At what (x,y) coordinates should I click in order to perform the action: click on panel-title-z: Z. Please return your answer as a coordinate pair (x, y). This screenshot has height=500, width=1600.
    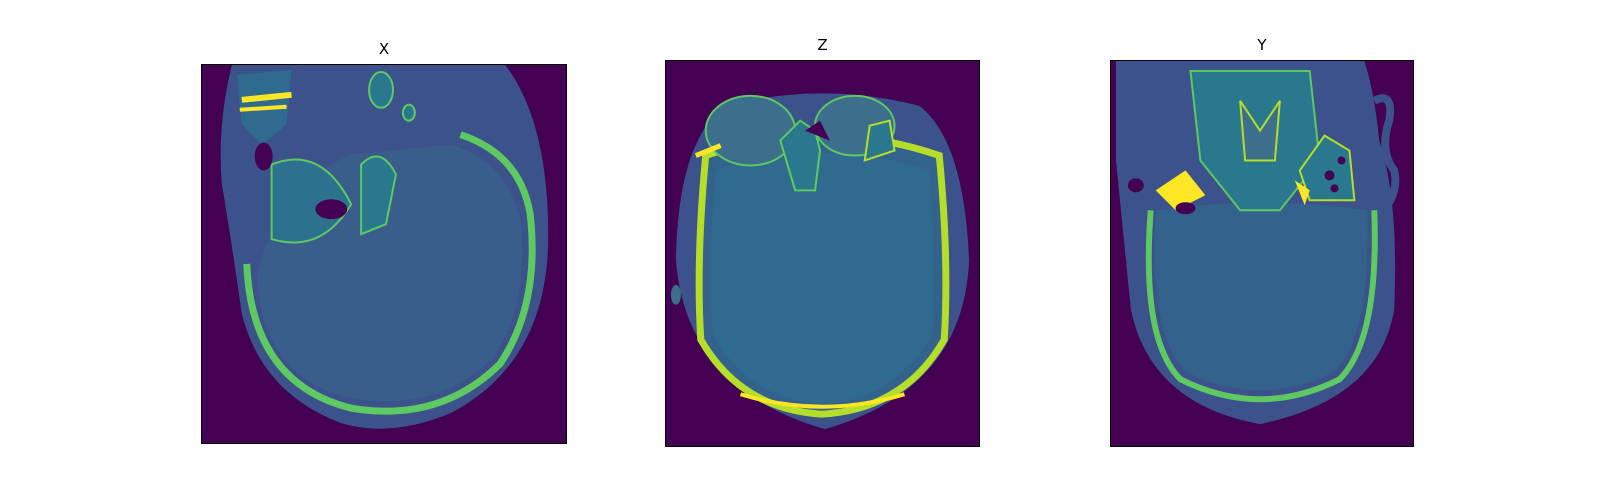
    Looking at the image, I should click on (822, 45).